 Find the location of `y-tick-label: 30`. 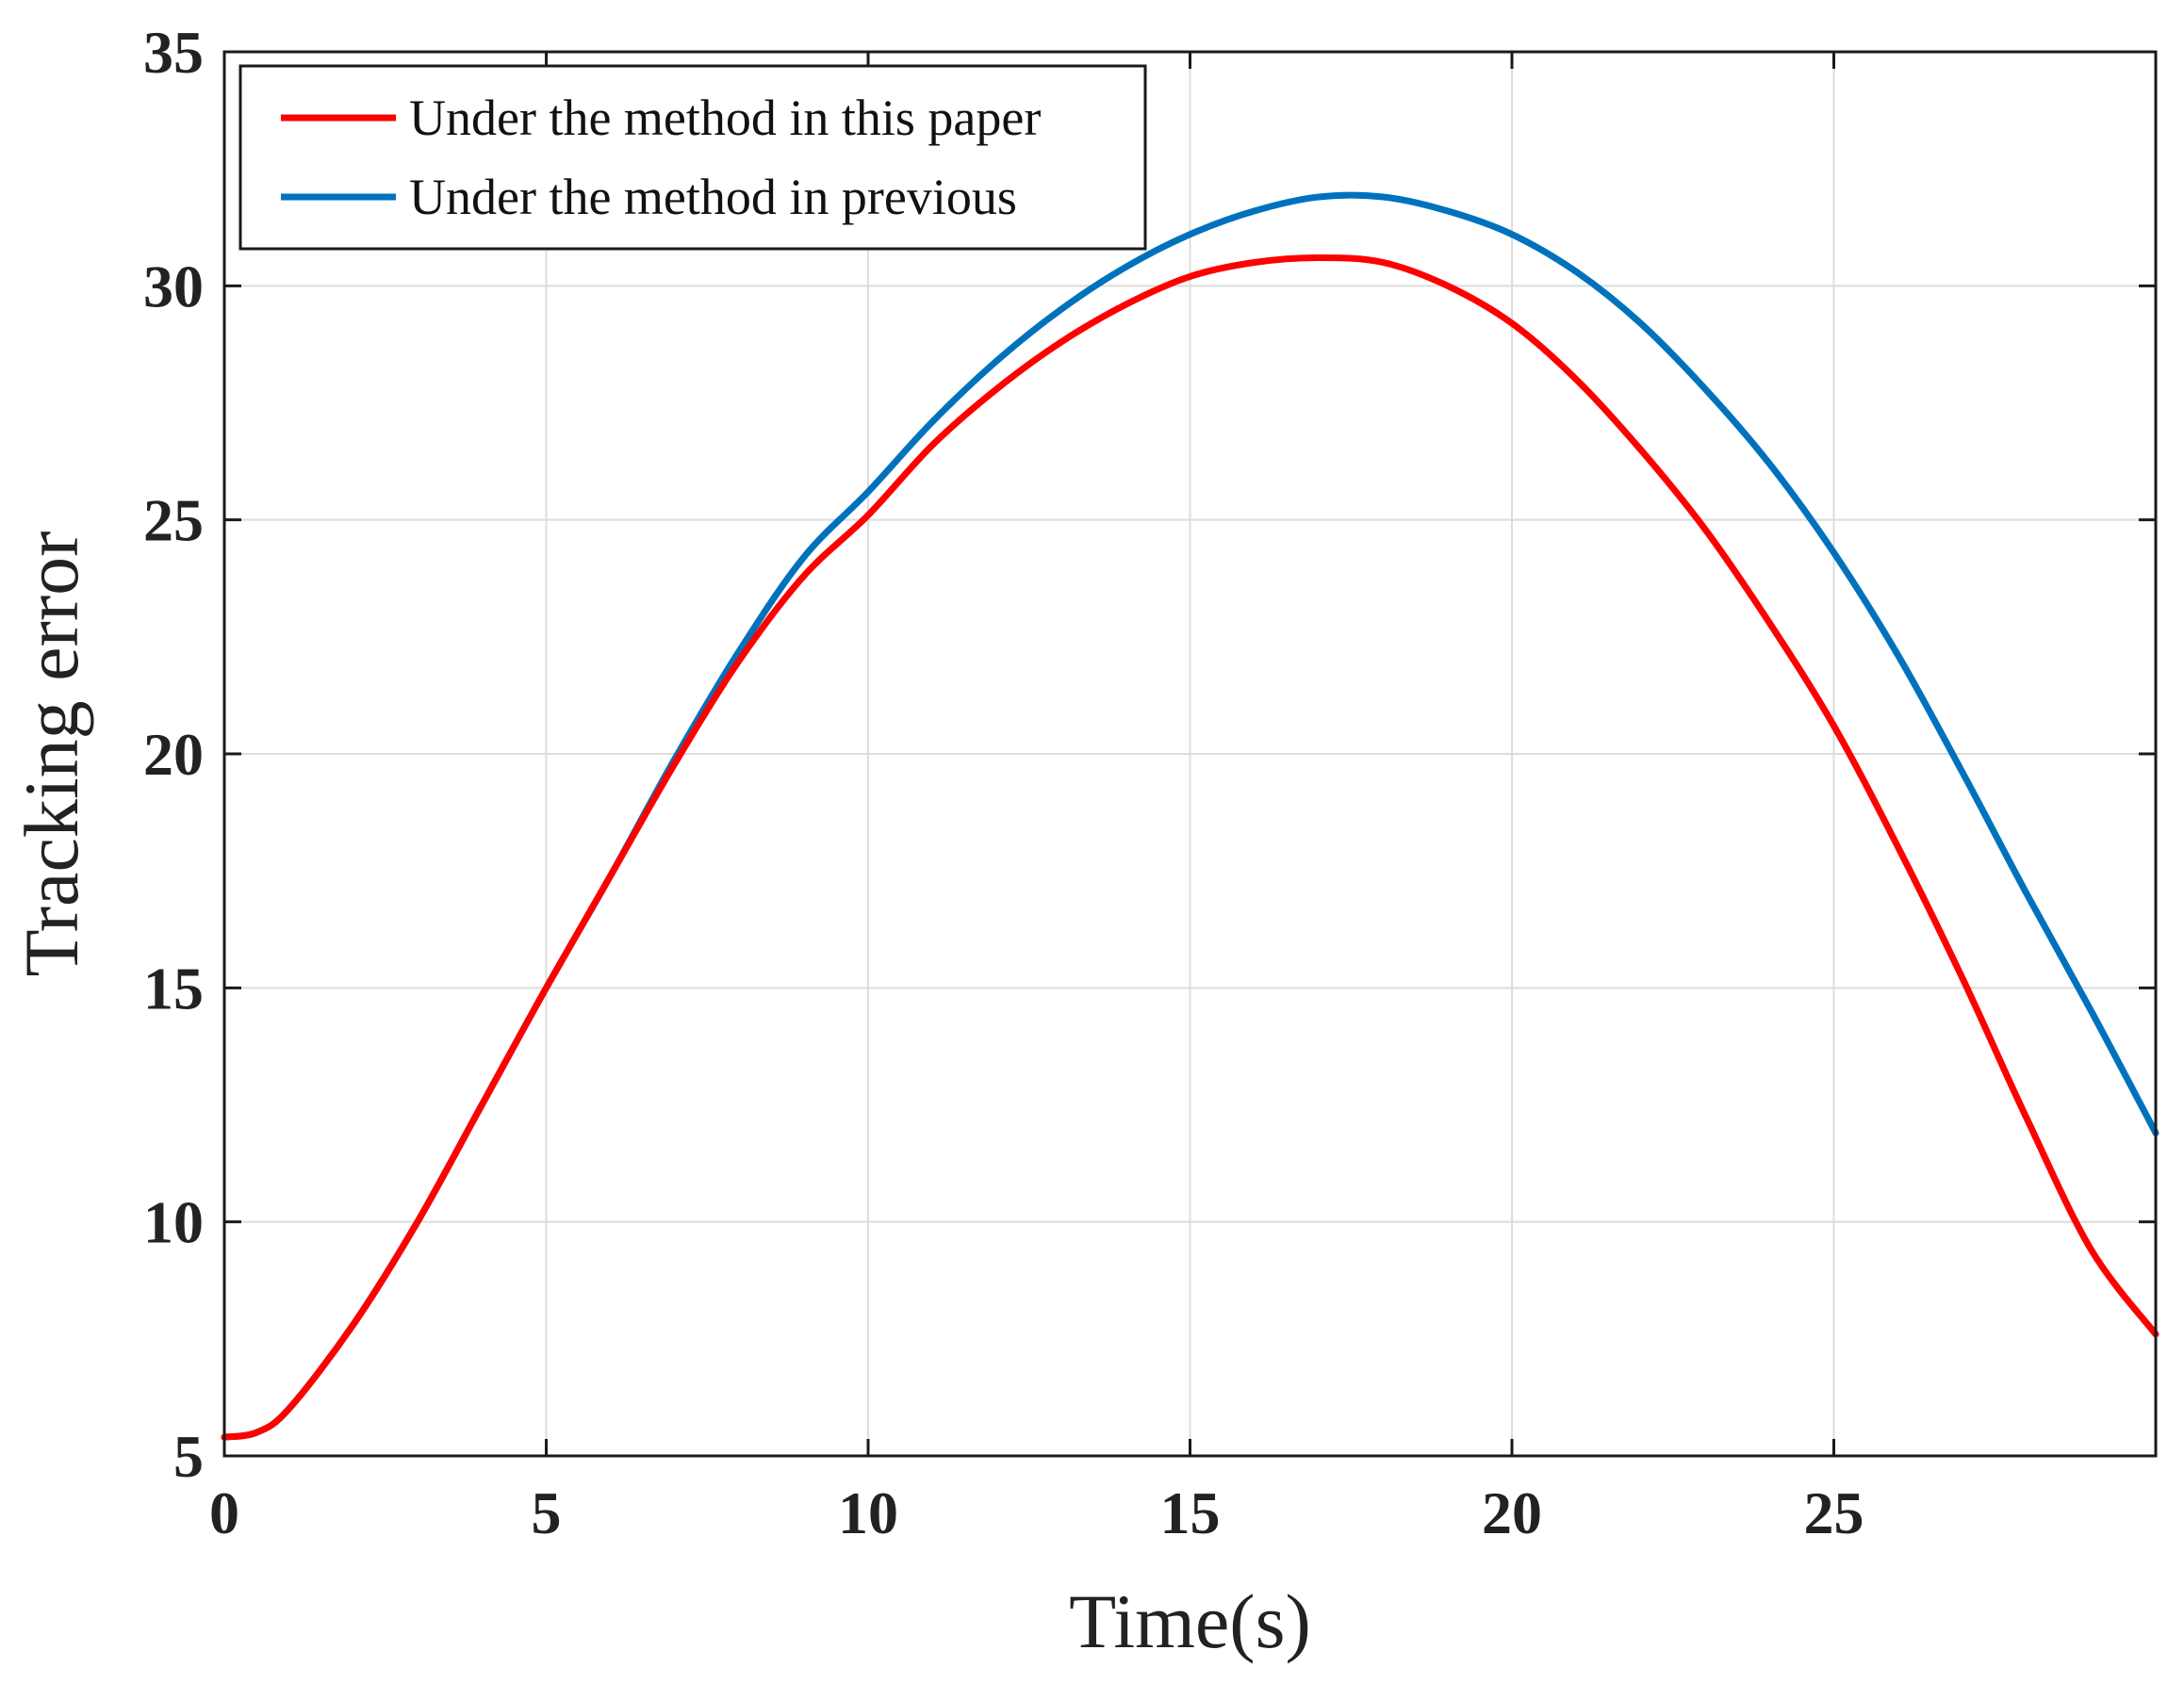

y-tick-label: 30 is located at coordinates (174, 286).